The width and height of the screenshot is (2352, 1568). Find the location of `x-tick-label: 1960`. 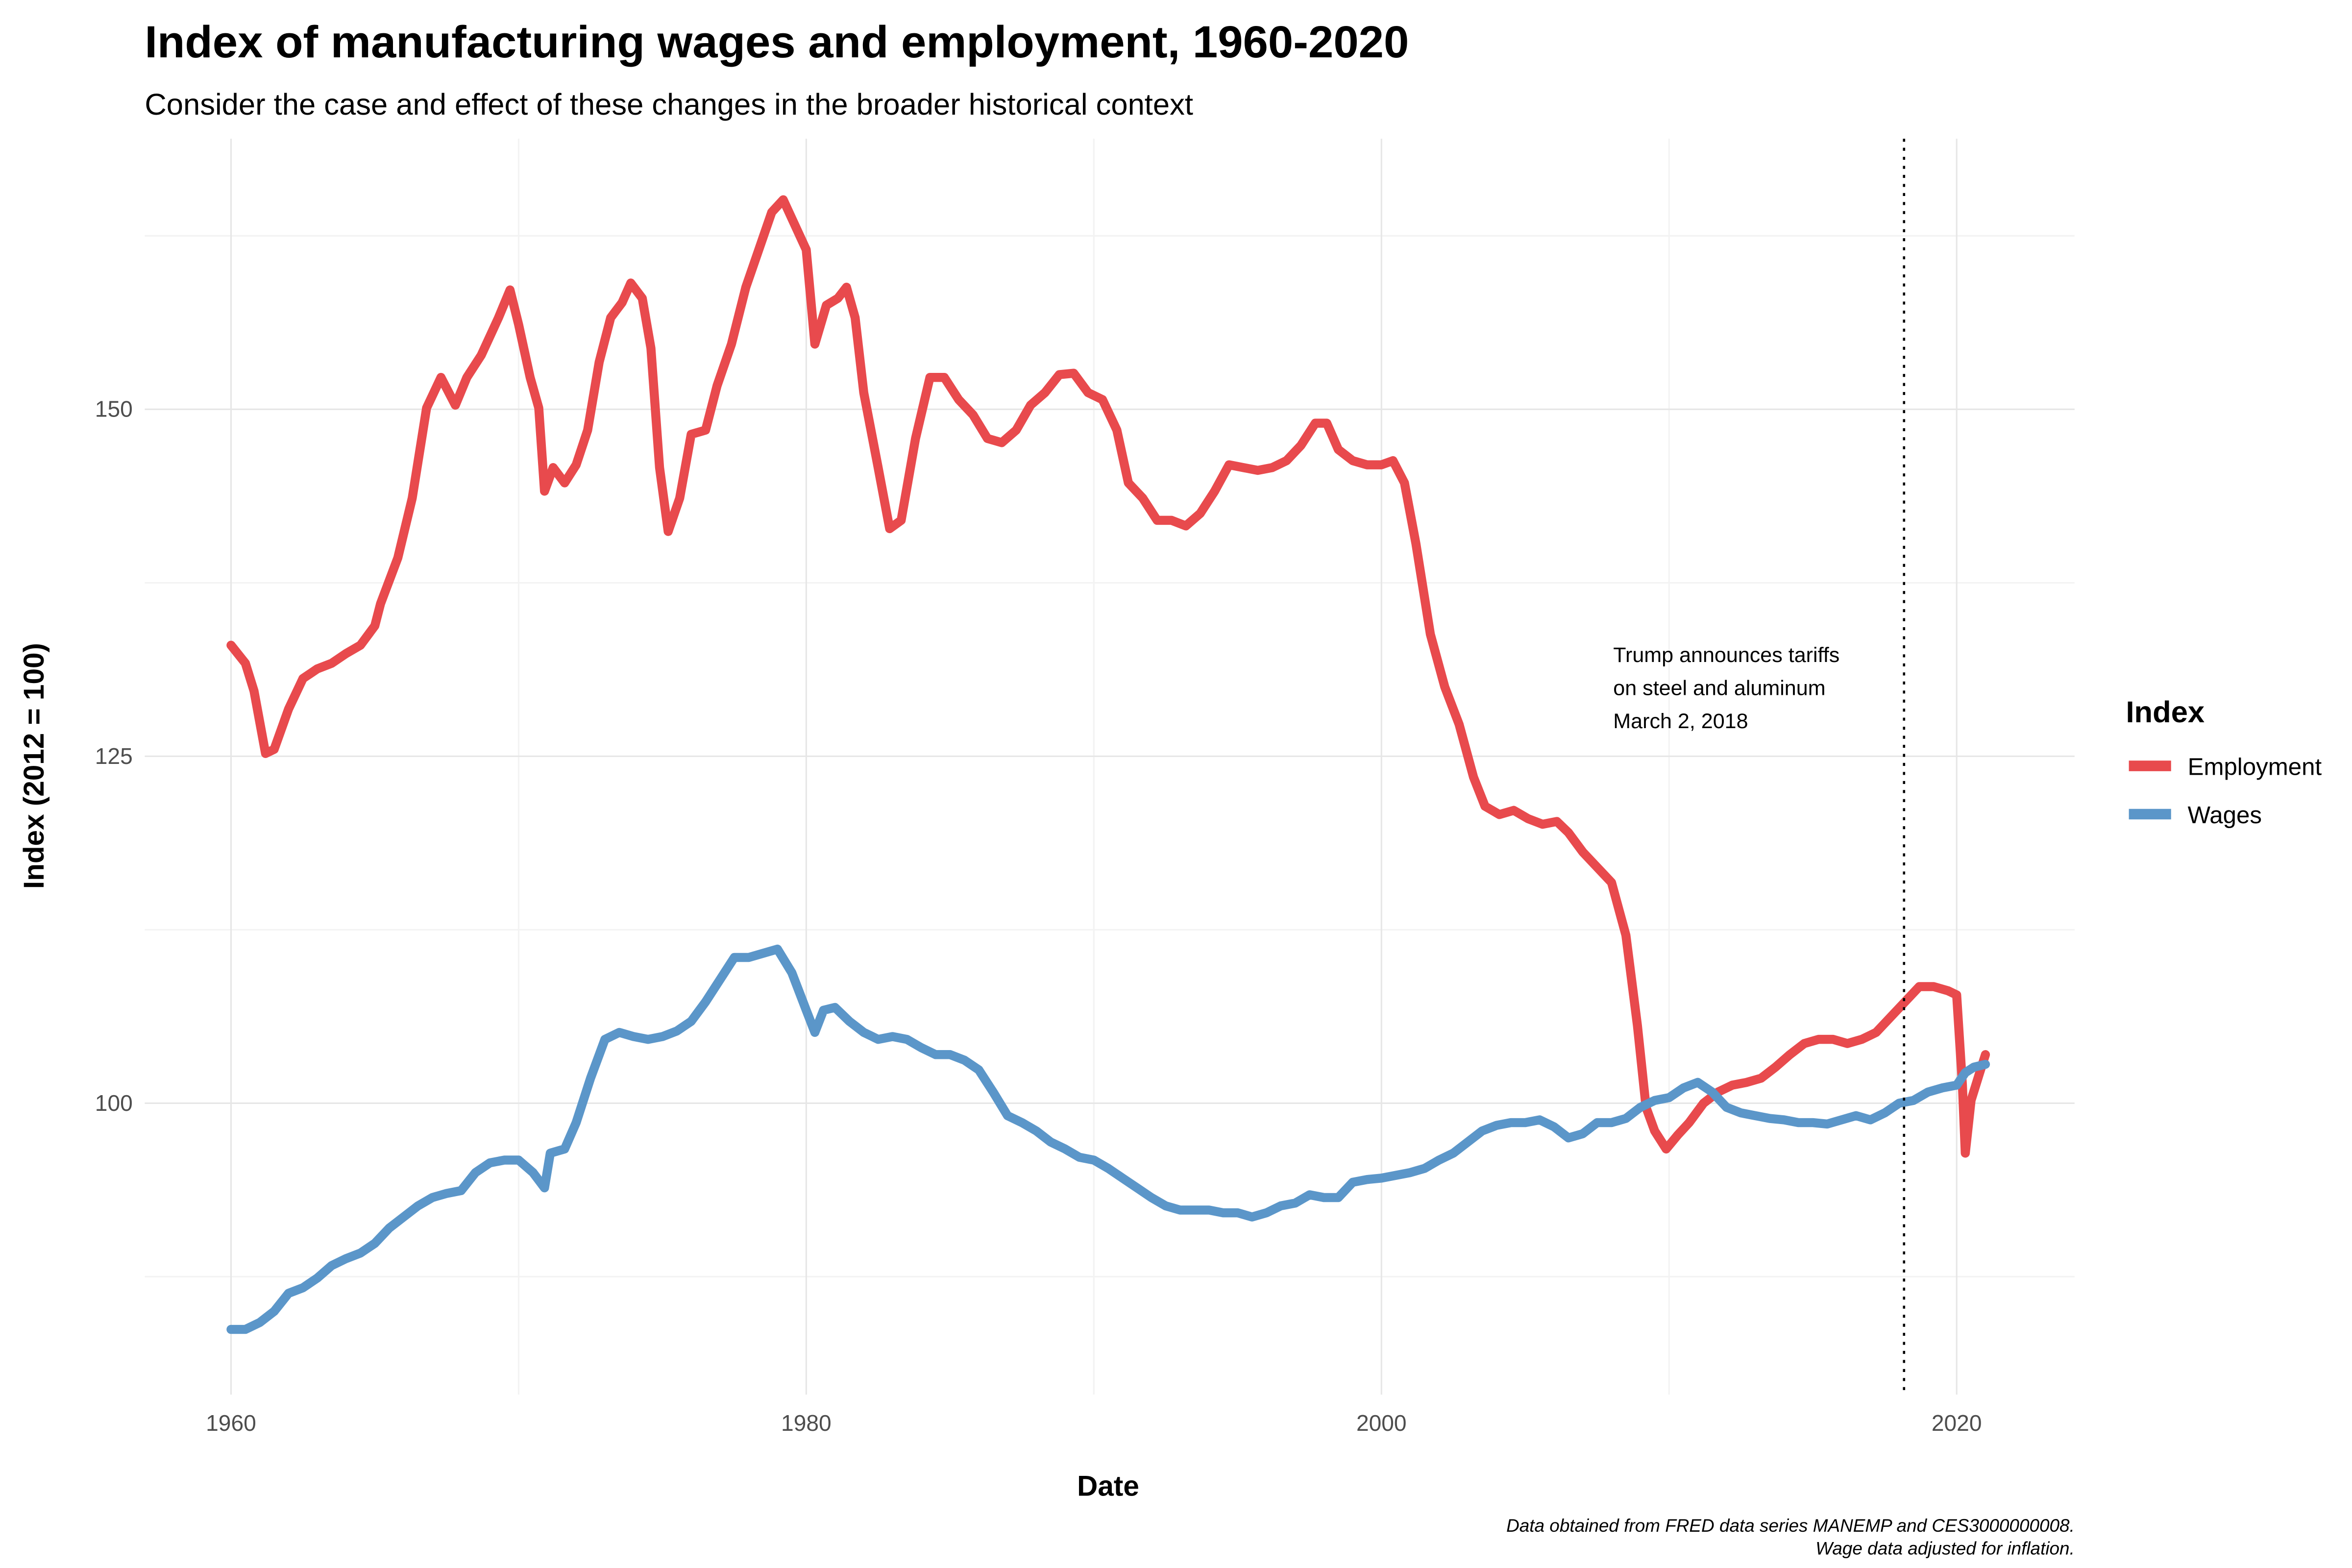

x-tick-label: 1960 is located at coordinates (231, 1423).